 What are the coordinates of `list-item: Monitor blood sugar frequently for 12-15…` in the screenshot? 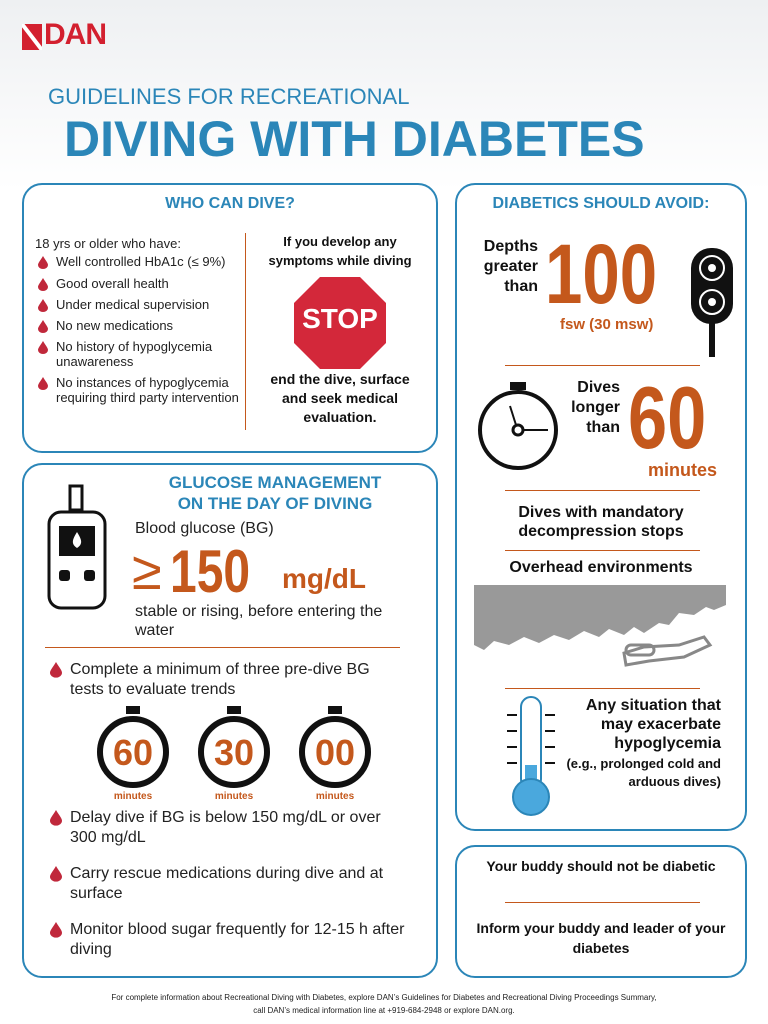 It's located at (230, 940).